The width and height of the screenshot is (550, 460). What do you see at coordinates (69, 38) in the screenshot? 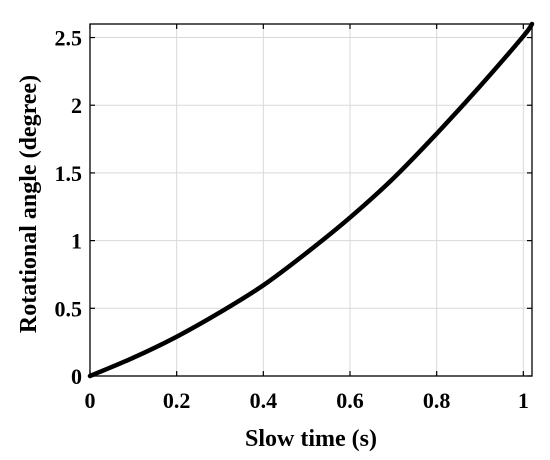
I see `y-tick-label: 2.5` at bounding box center [69, 38].